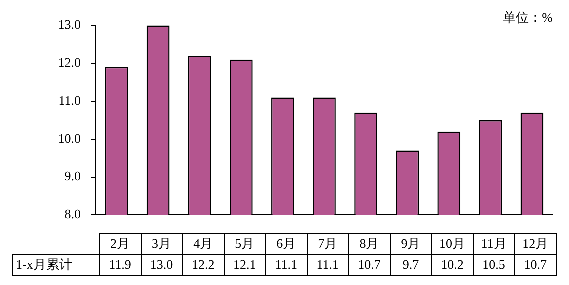 This screenshot has width=569, height=285. Describe the element at coordinates (72, 176) in the screenshot. I see `y-tick-label: 9.0` at that location.